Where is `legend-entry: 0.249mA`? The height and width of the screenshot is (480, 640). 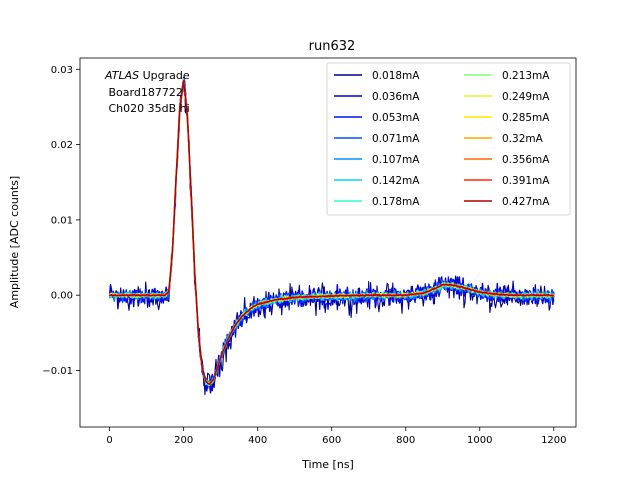
legend-entry: 0.249mA is located at coordinates (526, 97).